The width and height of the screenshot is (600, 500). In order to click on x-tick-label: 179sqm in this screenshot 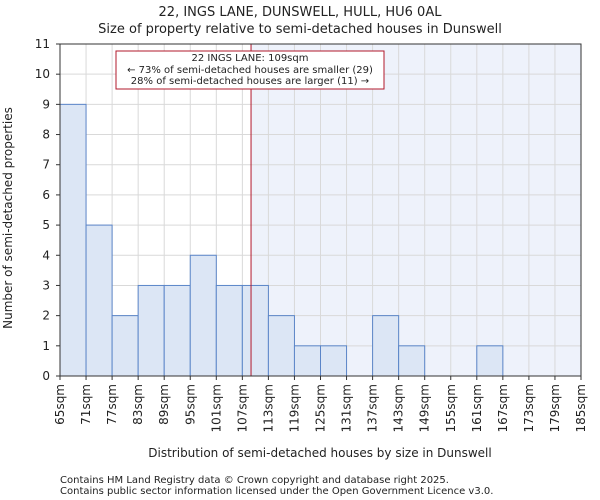, I will do `click(555, 408)`.